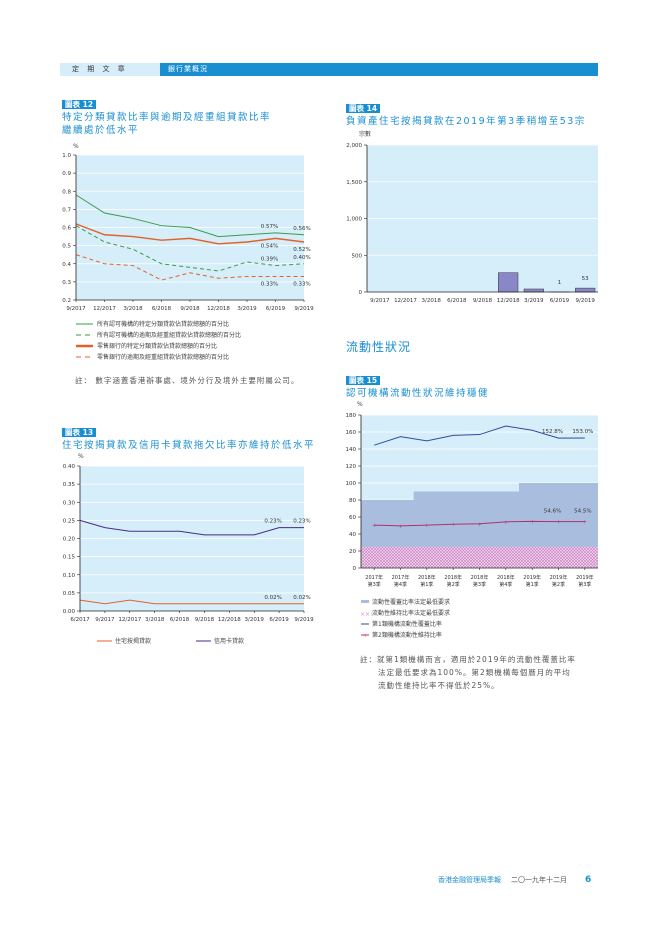 Image resolution: width=662 pixels, height=936 pixels. Describe the element at coordinates (81, 456) in the screenshot. I see `chart13-unit: %` at that location.